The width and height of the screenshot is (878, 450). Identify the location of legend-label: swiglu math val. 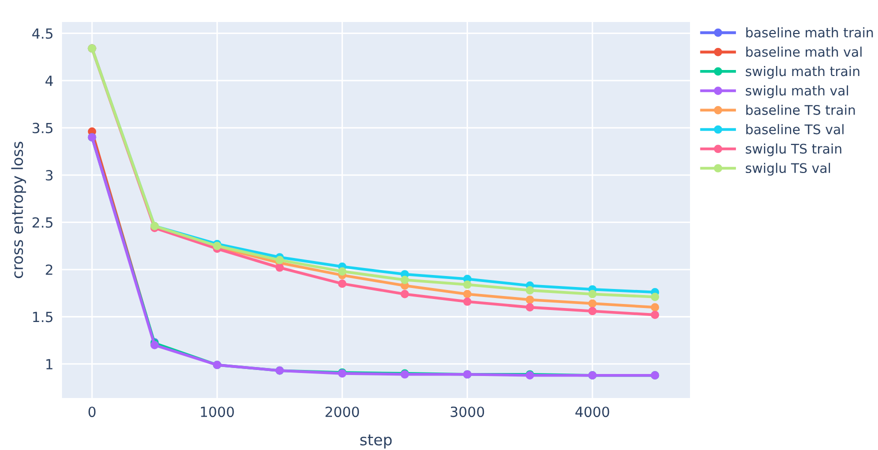
(797, 91).